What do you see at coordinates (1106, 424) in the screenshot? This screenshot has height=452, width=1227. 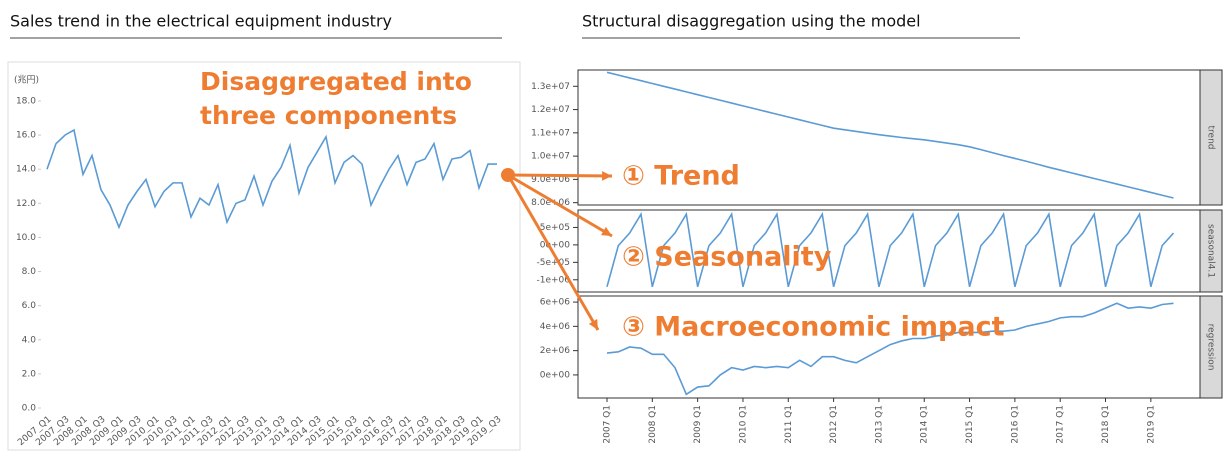 I see `x-tick-label: 2018 Q1` at bounding box center [1106, 424].